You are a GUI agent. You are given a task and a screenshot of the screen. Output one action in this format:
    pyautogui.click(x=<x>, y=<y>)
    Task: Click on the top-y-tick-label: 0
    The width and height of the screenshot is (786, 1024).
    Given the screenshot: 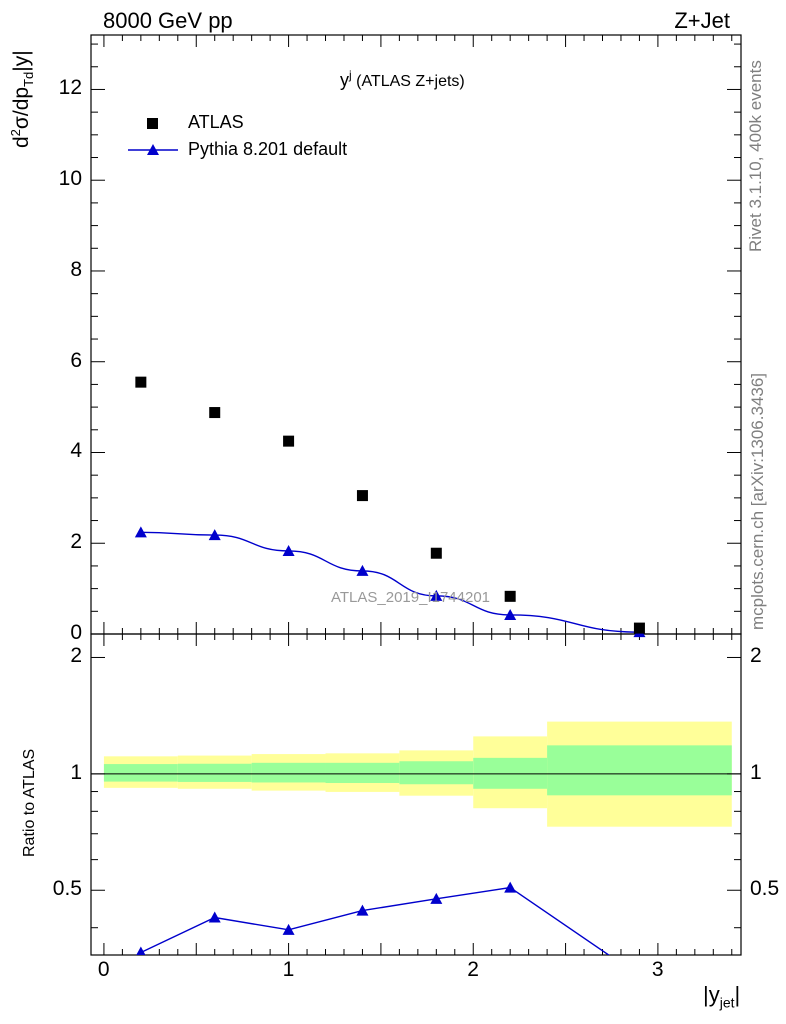 What is the action you would take?
    pyautogui.click(x=76, y=632)
    